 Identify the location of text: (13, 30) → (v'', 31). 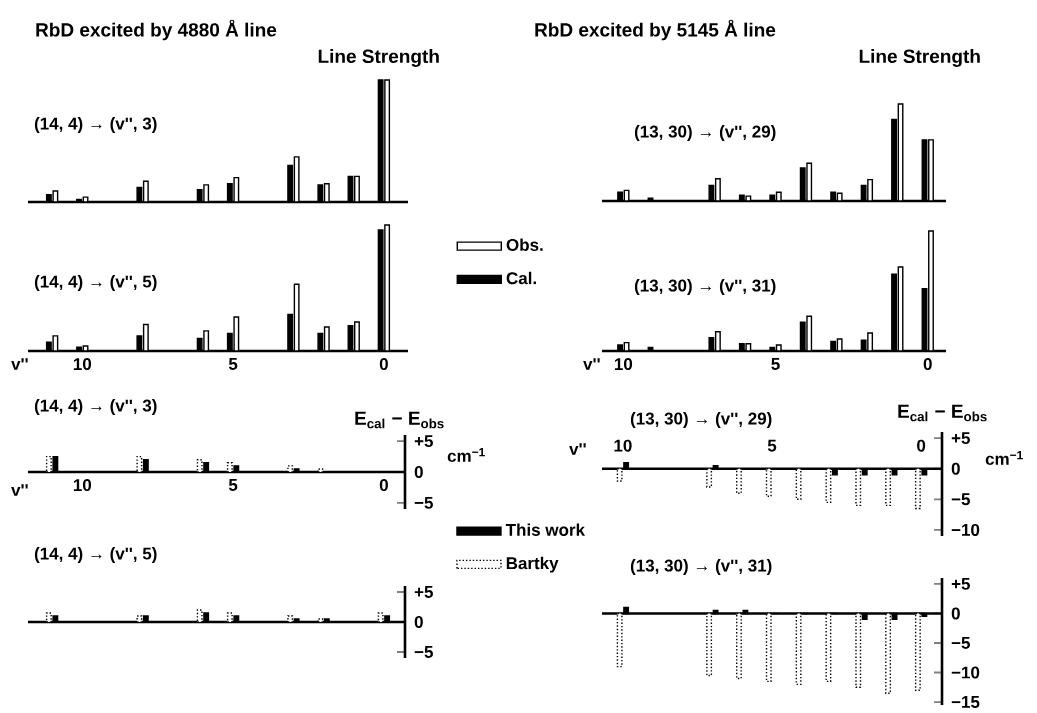
(701, 567).